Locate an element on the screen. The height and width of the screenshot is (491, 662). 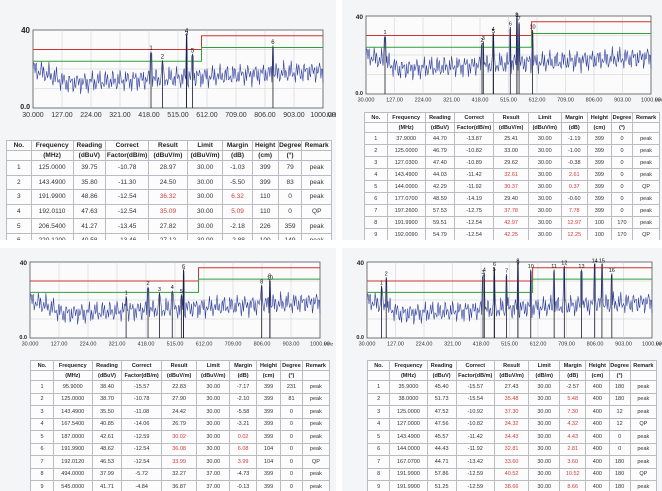
table-cell: 37.78 is located at coordinates (511, 210).